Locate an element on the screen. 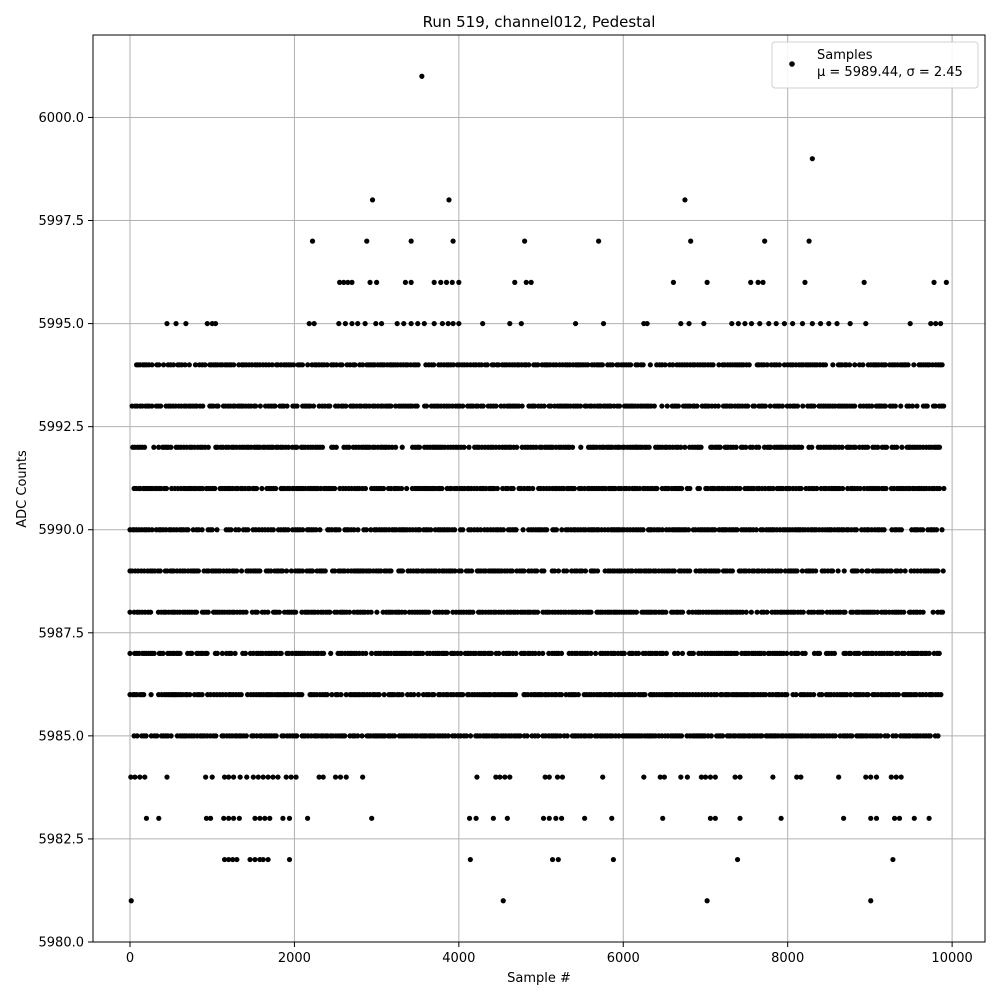 Image resolution: width=1000 pixels, height=1000 pixels. legend-box is located at coordinates (875, 65).